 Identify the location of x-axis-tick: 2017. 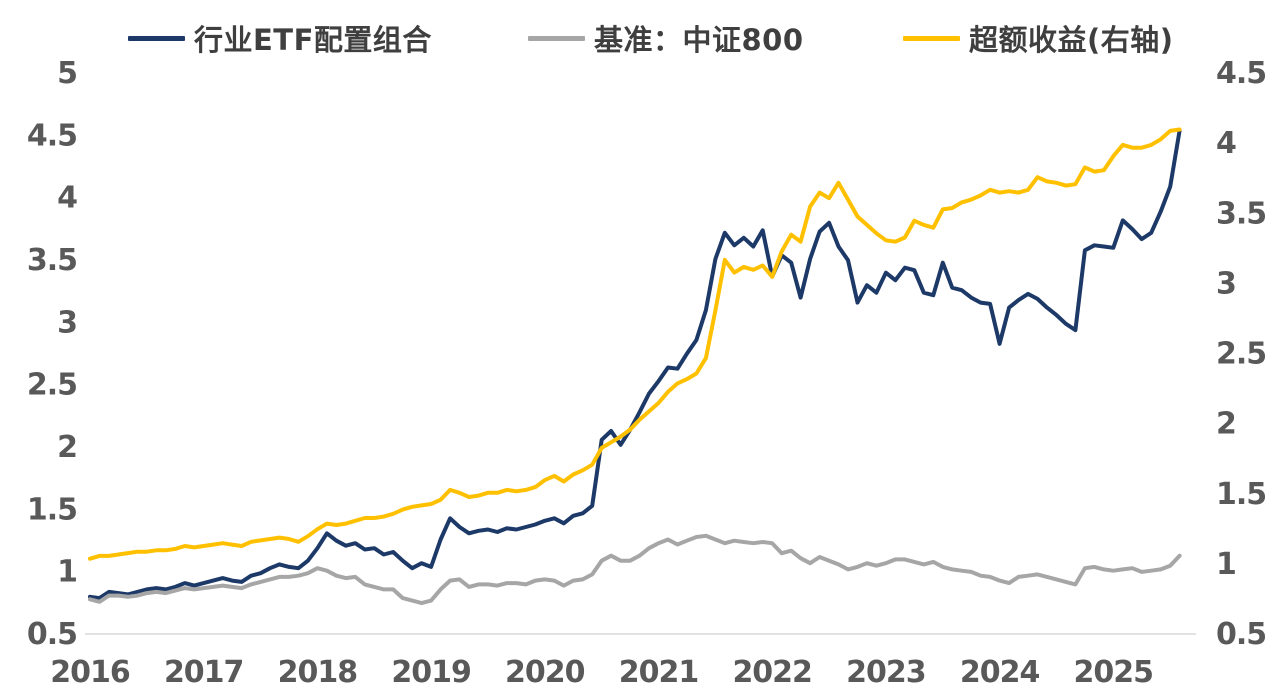
(204, 672).